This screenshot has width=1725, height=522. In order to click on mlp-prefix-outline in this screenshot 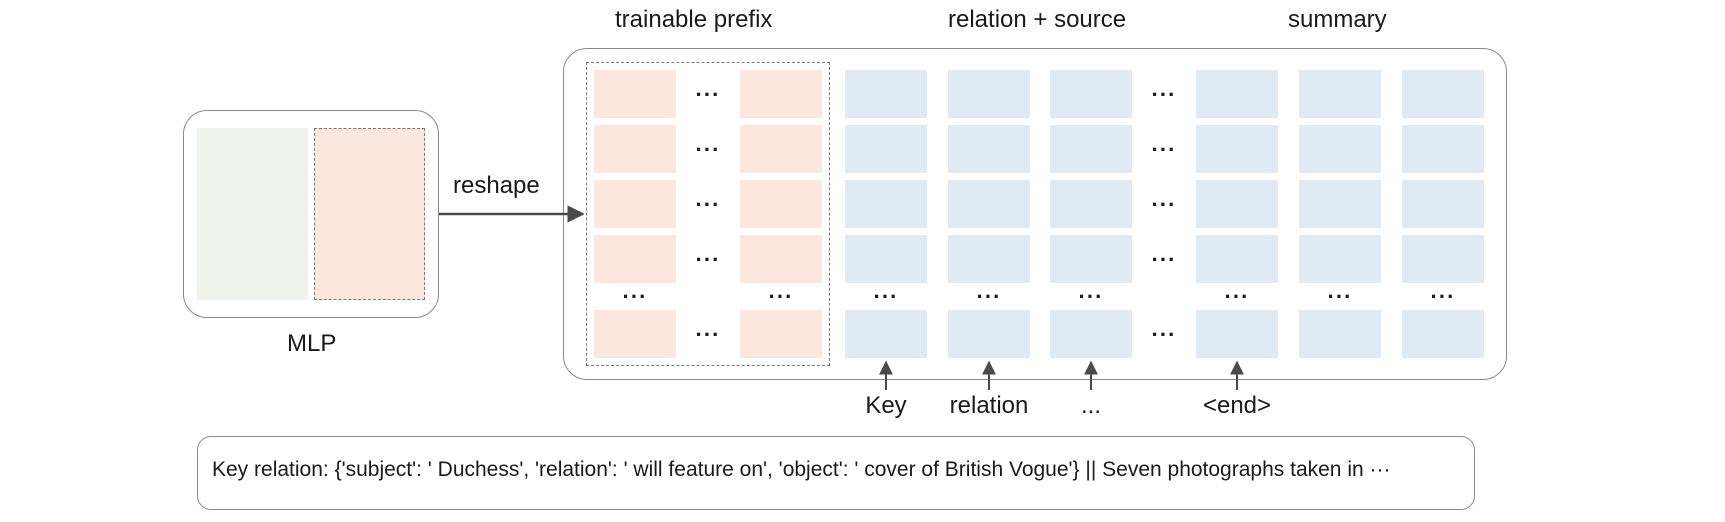, I will do `click(369, 214)`.